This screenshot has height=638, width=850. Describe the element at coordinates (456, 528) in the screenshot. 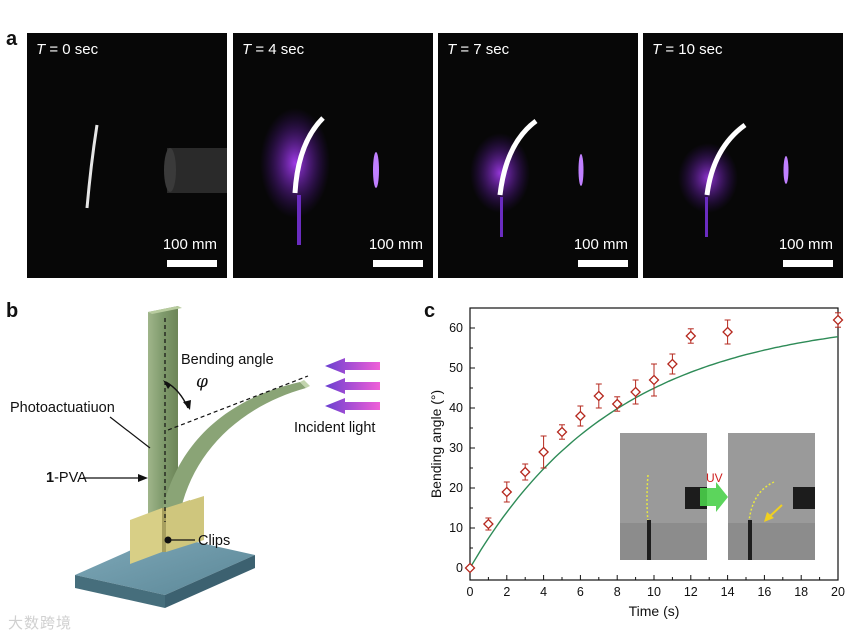

I see `y-tick-label: 10` at that location.